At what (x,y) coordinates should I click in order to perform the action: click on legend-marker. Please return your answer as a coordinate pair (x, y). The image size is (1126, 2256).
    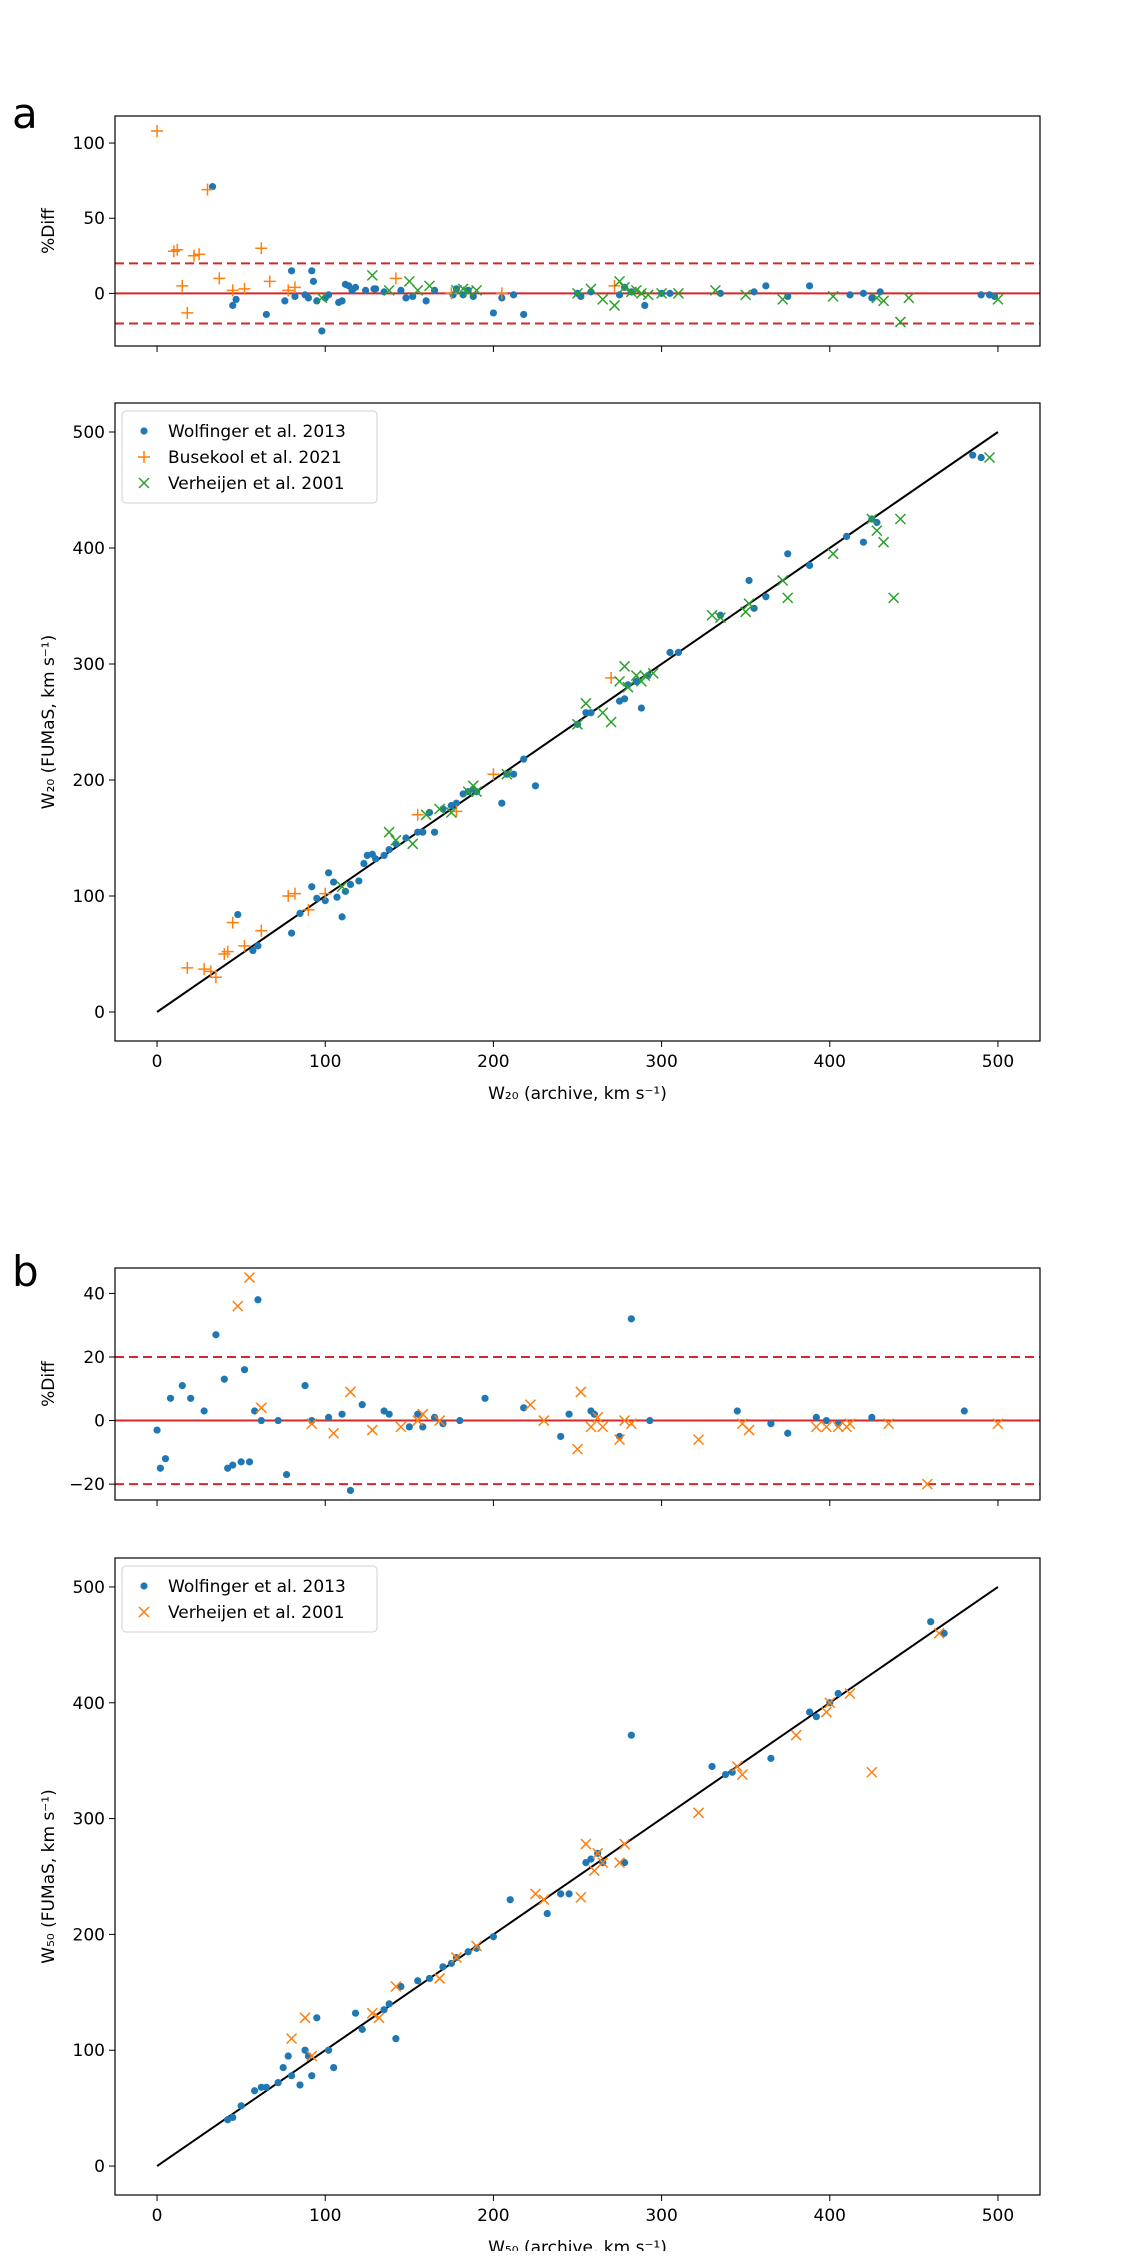
    Looking at the image, I should click on (144, 1586).